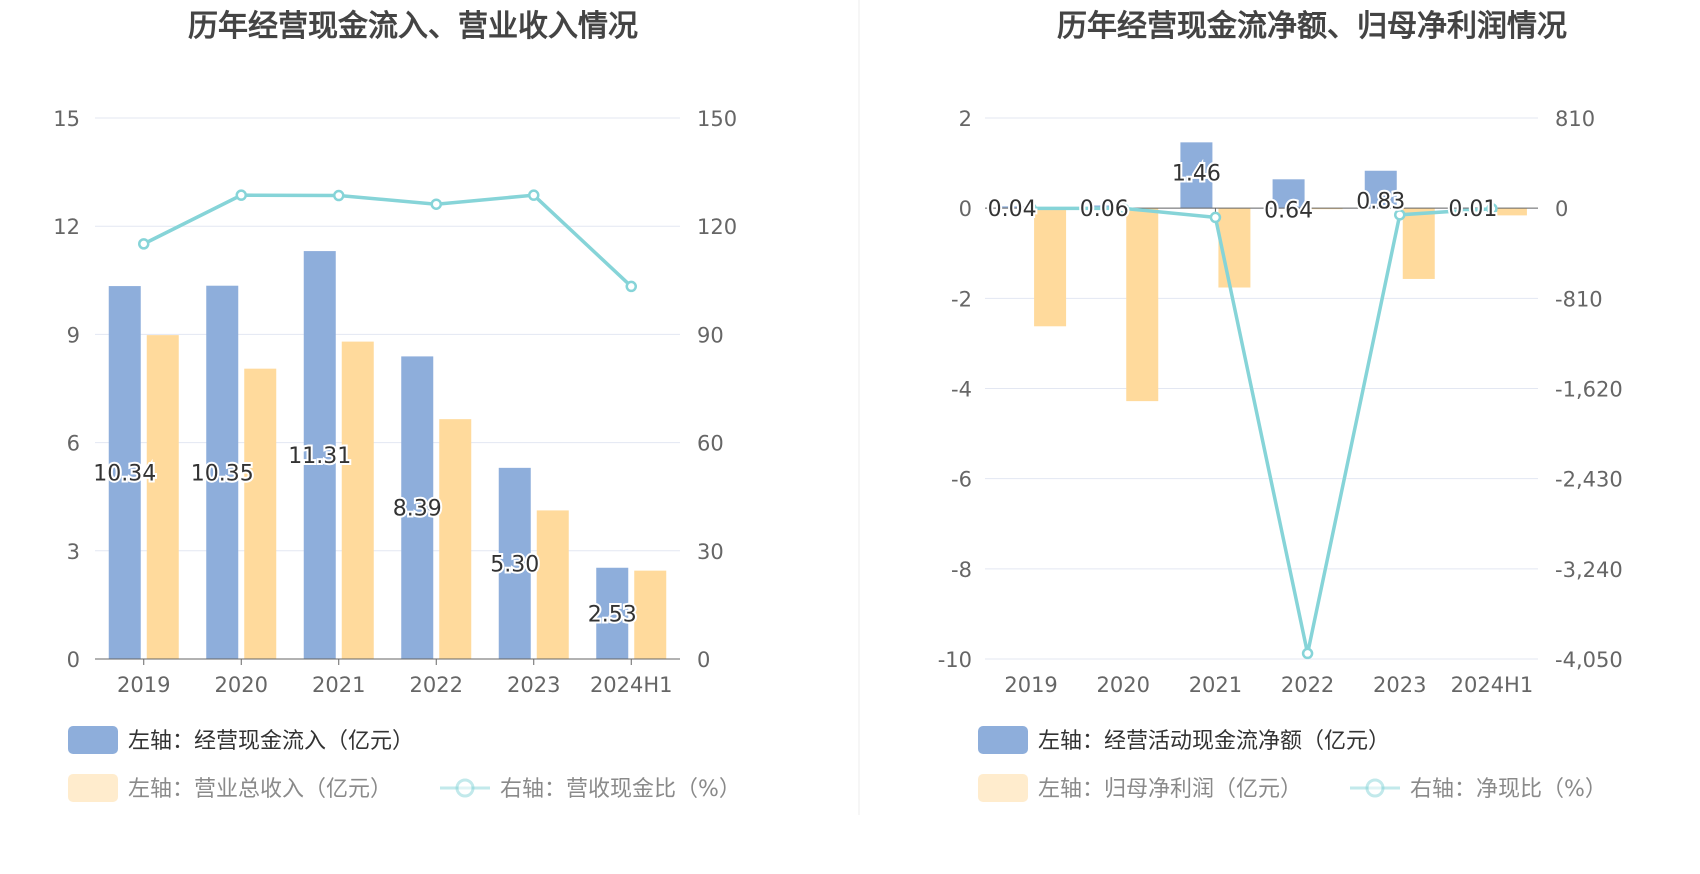 This screenshot has width=1700, height=874. Describe the element at coordinates (1589, 570) in the screenshot. I see `right-axis-tick-label: -3,240` at that location.